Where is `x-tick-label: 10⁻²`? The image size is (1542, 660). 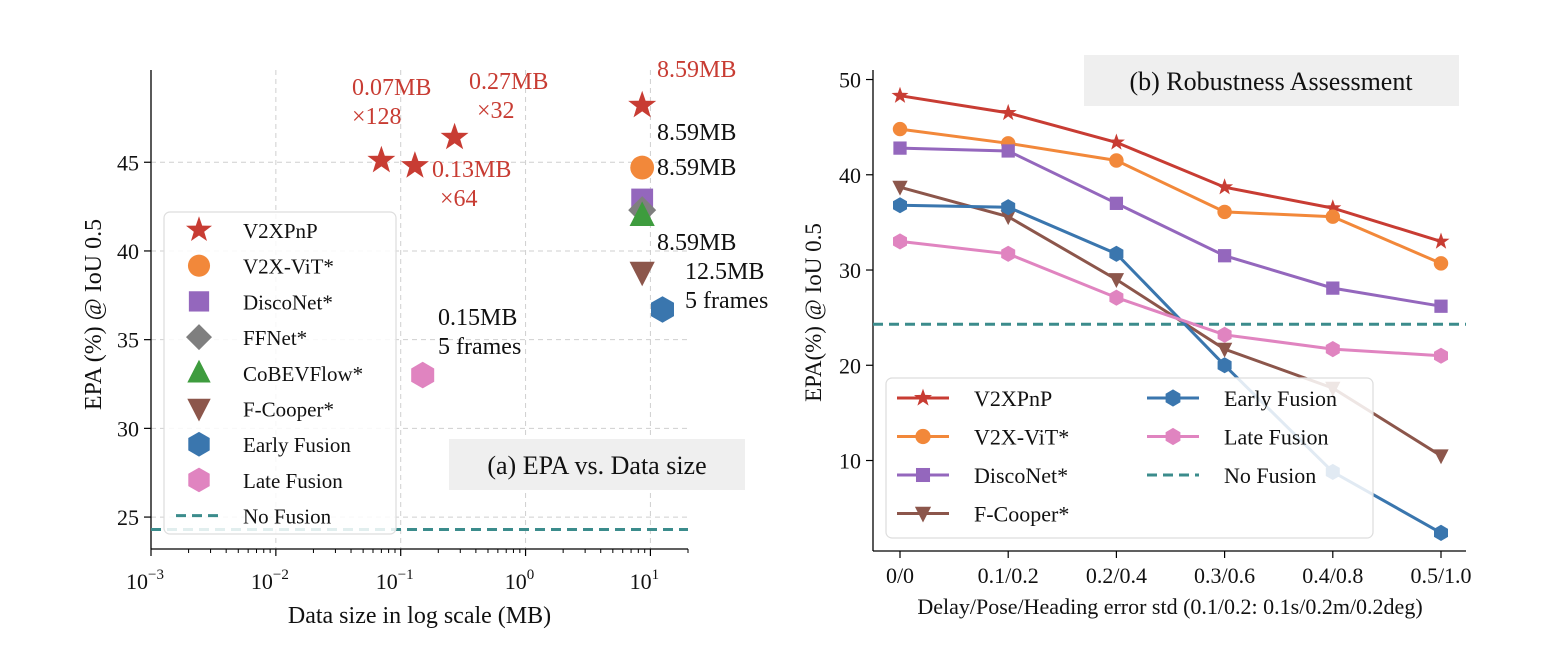
x-tick-label: 10⁻² is located at coordinates (270, 580).